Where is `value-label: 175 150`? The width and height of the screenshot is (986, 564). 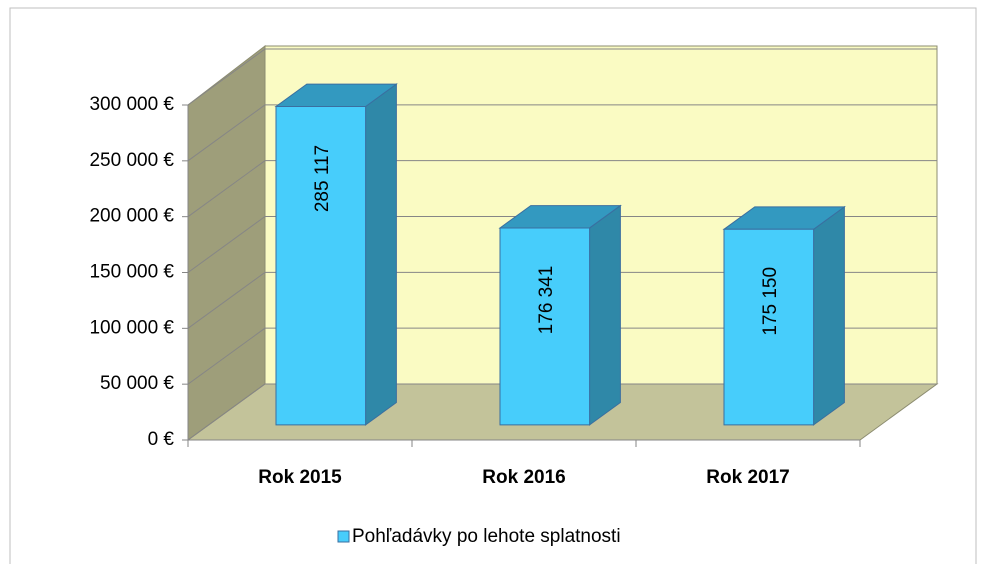
value-label: 175 150 is located at coordinates (770, 301).